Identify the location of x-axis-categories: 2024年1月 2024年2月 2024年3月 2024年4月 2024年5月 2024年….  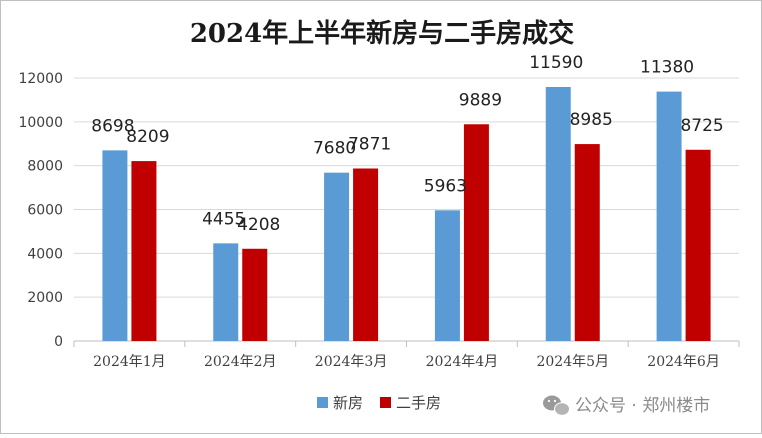
(406, 355).